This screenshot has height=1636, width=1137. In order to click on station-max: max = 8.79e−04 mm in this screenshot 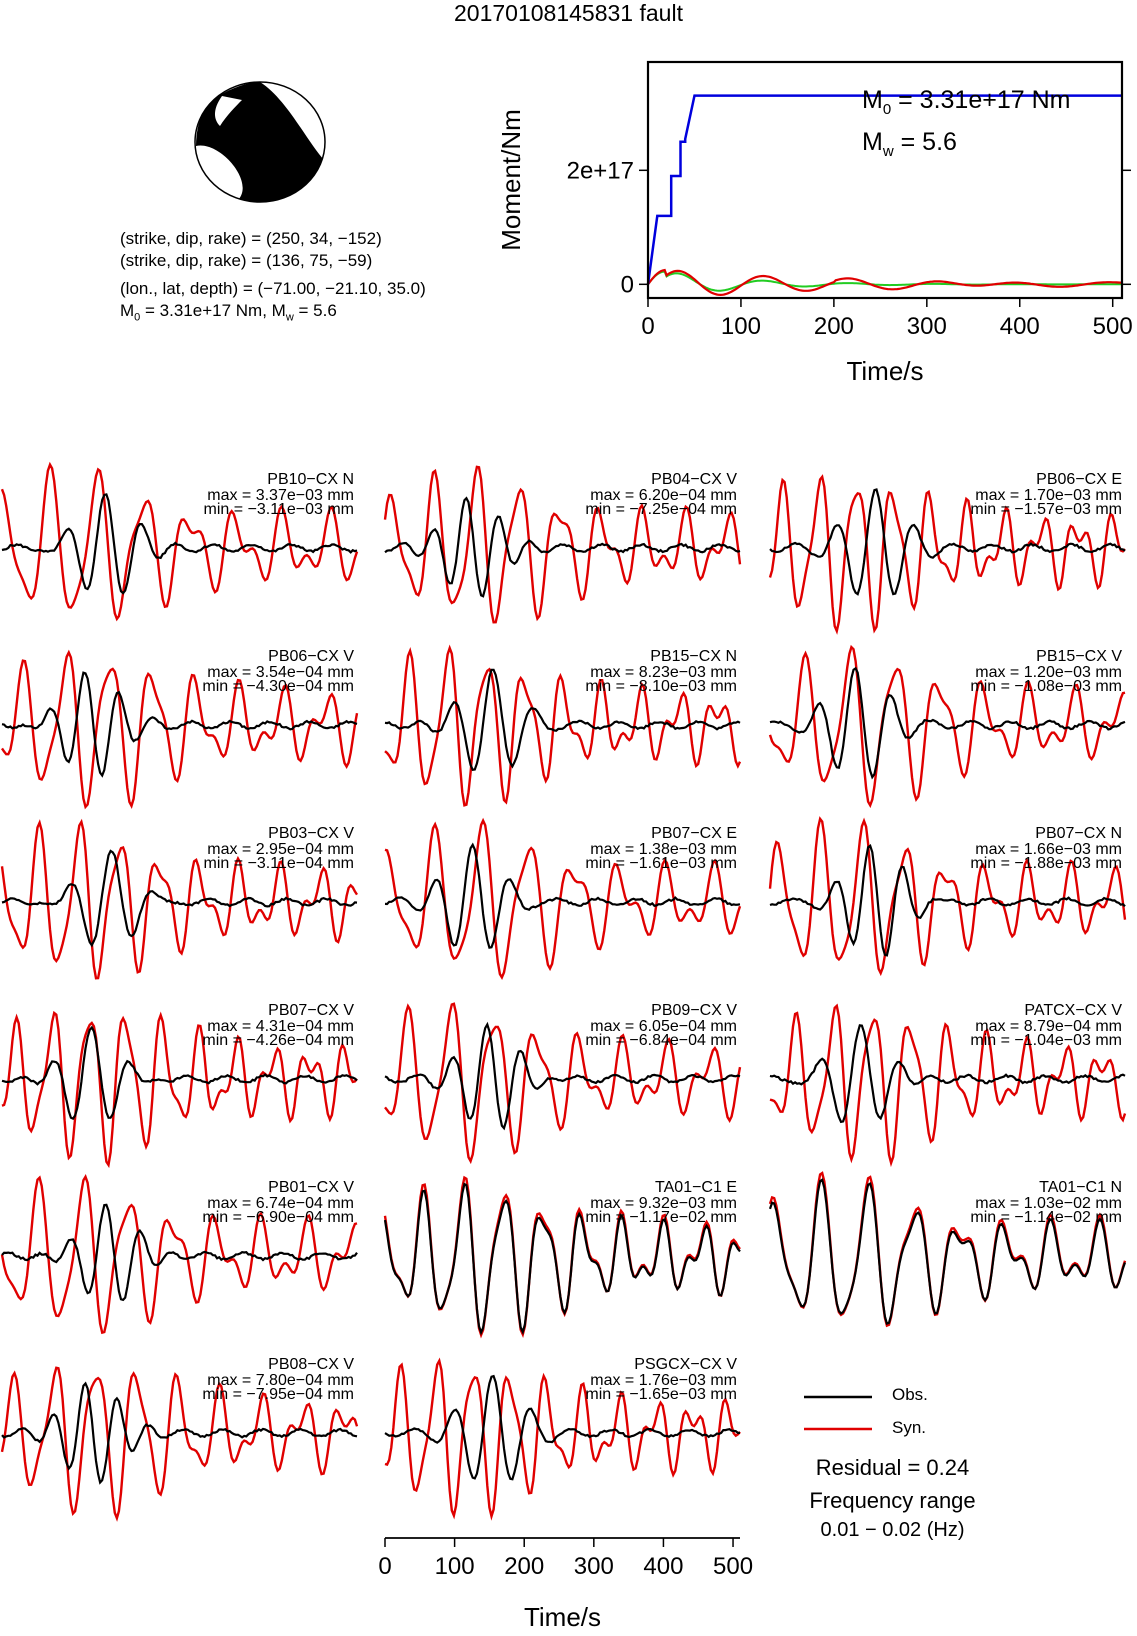, I will do `click(1048, 1026)`.